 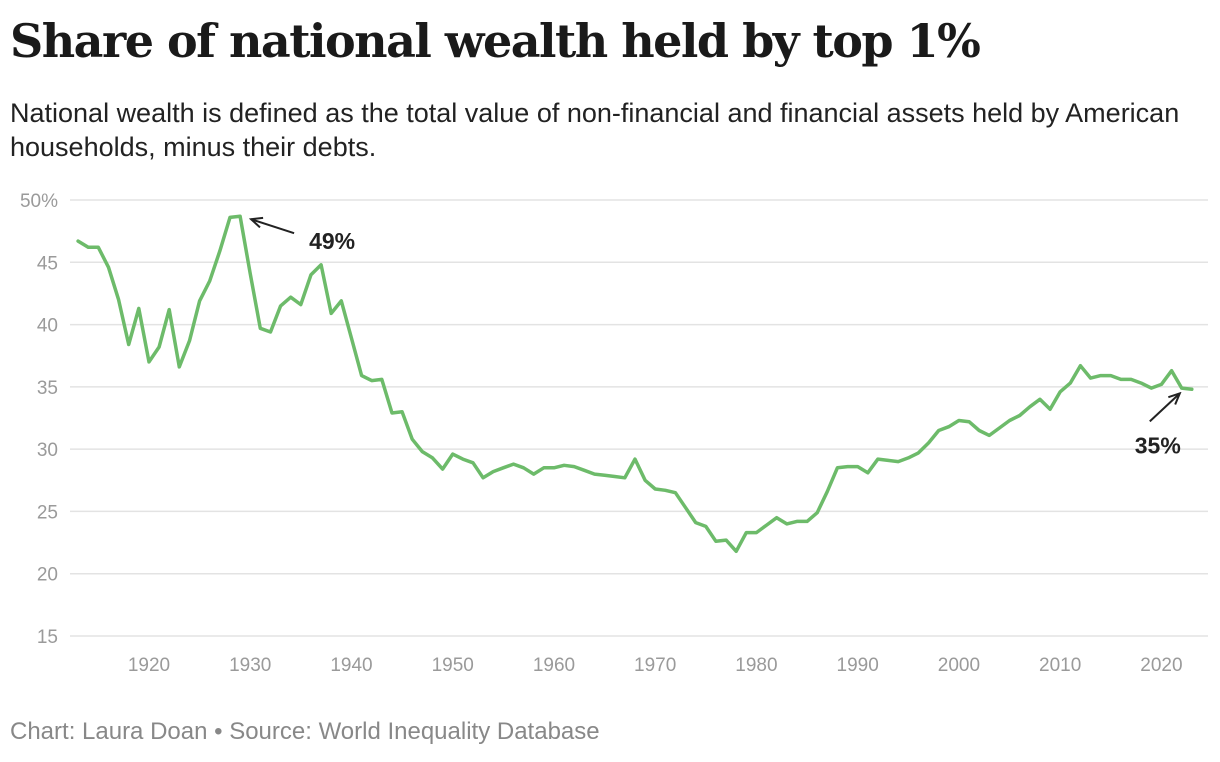 I want to click on x-tick-label: 2020, so click(x=1161, y=665).